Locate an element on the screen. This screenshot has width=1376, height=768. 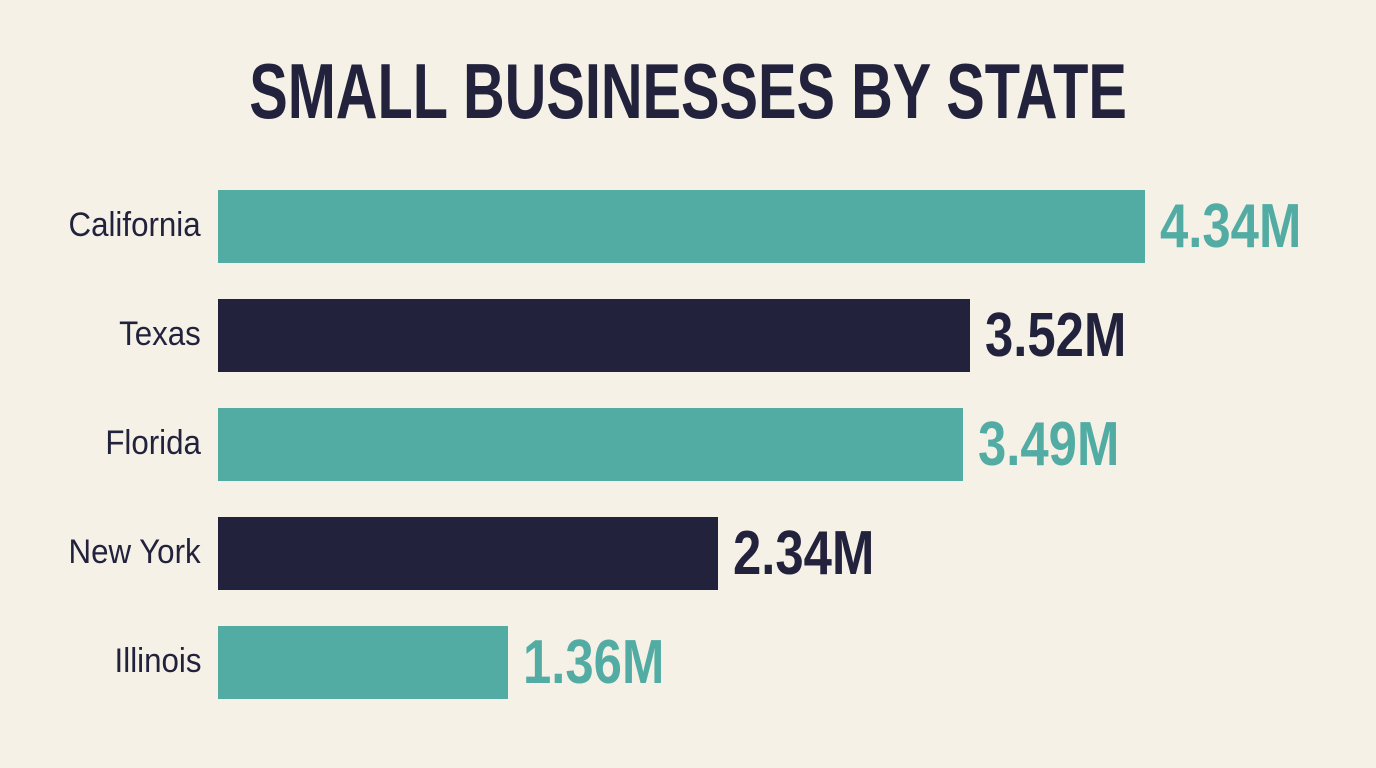
value-label: 3.49M is located at coordinates (1049, 444).